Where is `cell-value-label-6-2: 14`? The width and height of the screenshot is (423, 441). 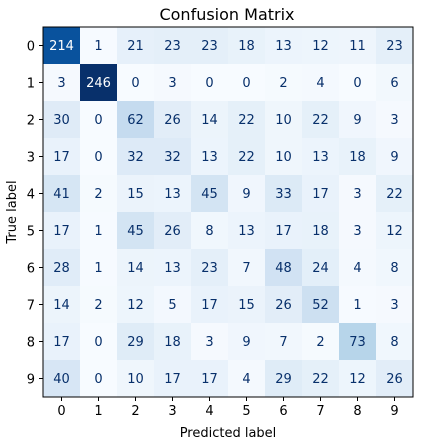 cell-value-label-6-2: 14 is located at coordinates (135, 268).